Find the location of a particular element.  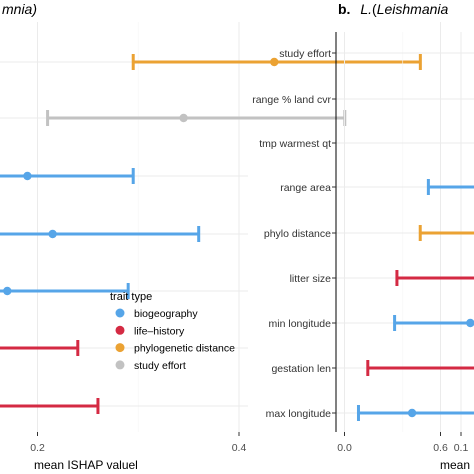

panel-b-title: b. L.(Leishmania is located at coordinates (393, 9).